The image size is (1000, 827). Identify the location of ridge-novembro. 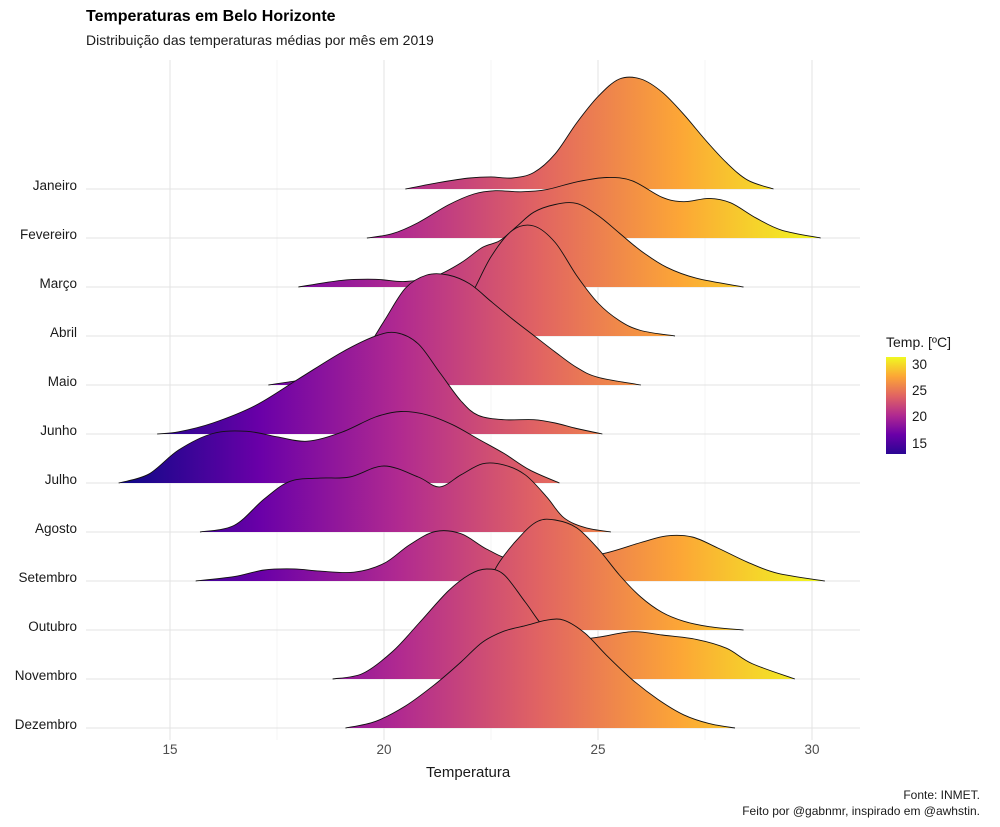
(563, 624).